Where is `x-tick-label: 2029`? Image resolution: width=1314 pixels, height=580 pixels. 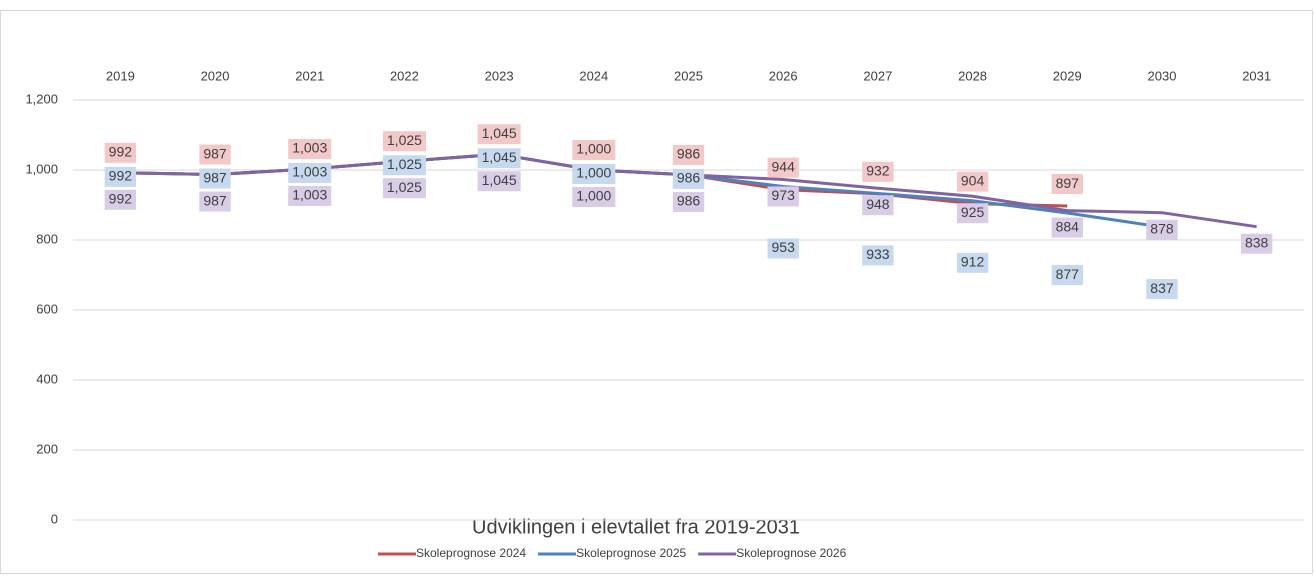 x-tick-label: 2029 is located at coordinates (1067, 75).